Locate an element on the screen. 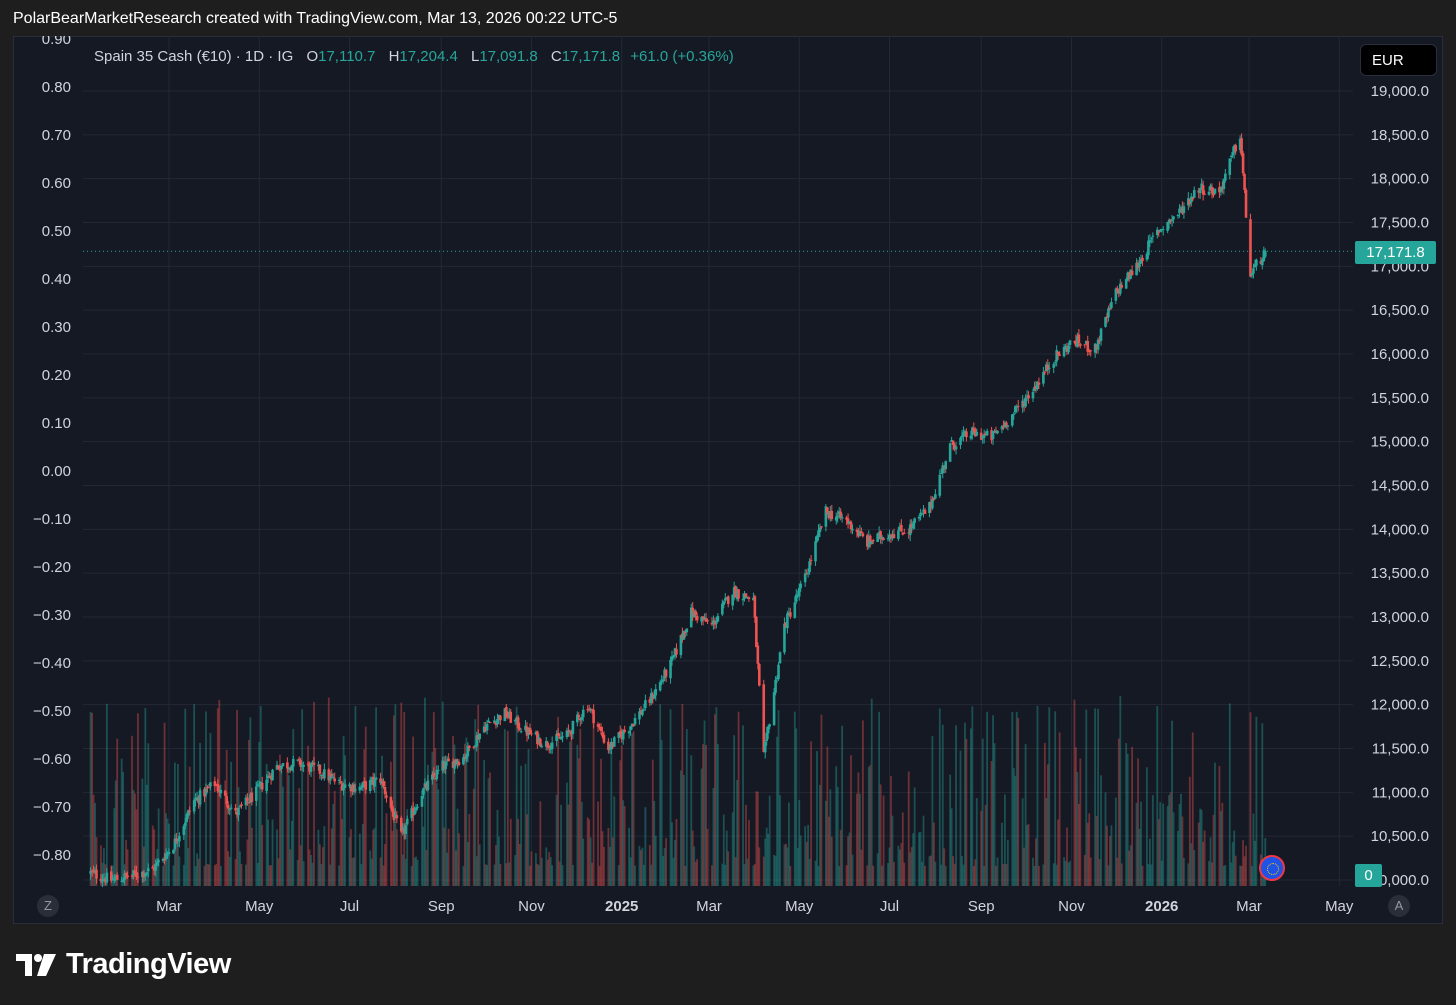  brand-logo: TradingView is located at coordinates (123, 964).